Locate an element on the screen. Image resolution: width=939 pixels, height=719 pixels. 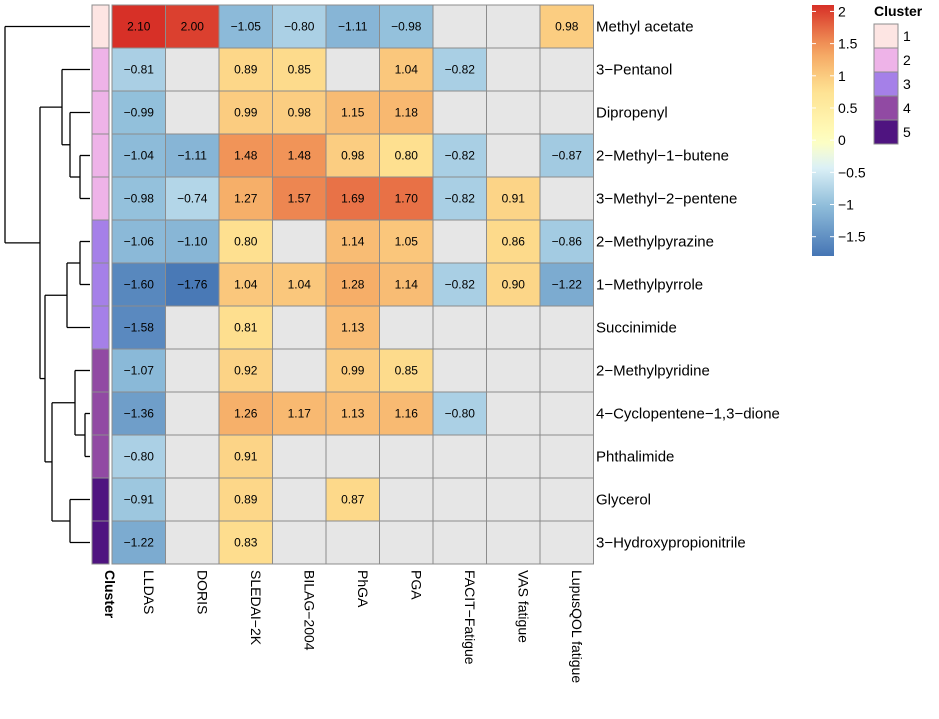
row-label: Methyl acetate is located at coordinates (645, 27).